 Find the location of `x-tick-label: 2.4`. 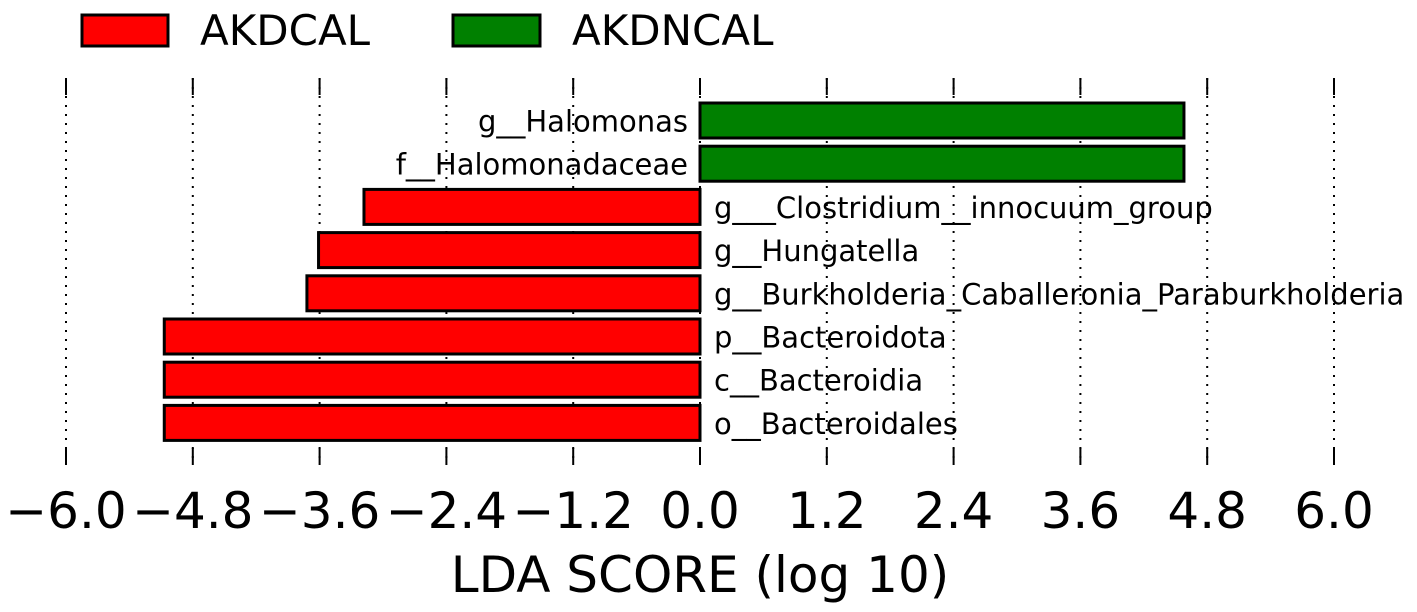

x-tick-label: 2.4 is located at coordinates (954, 511).